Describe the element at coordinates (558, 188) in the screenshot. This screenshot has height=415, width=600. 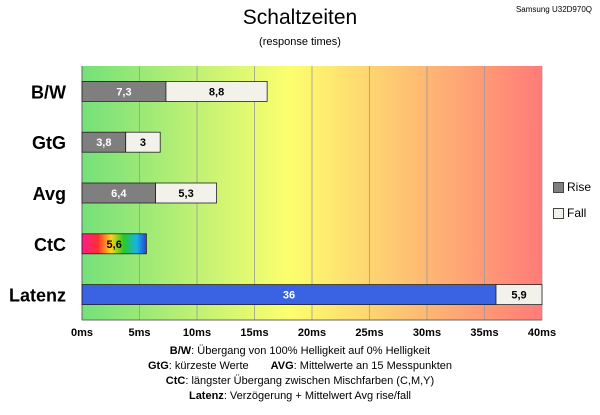
I see `legend-rise-swatch` at that location.